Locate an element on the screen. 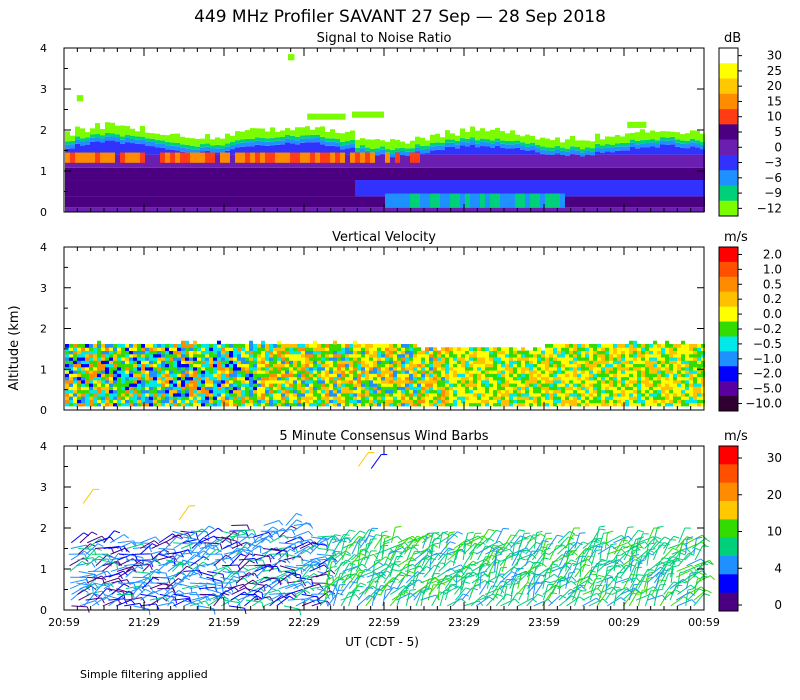 The width and height of the screenshot is (800, 700). colorbar-swatch is located at coordinates (728, 255).